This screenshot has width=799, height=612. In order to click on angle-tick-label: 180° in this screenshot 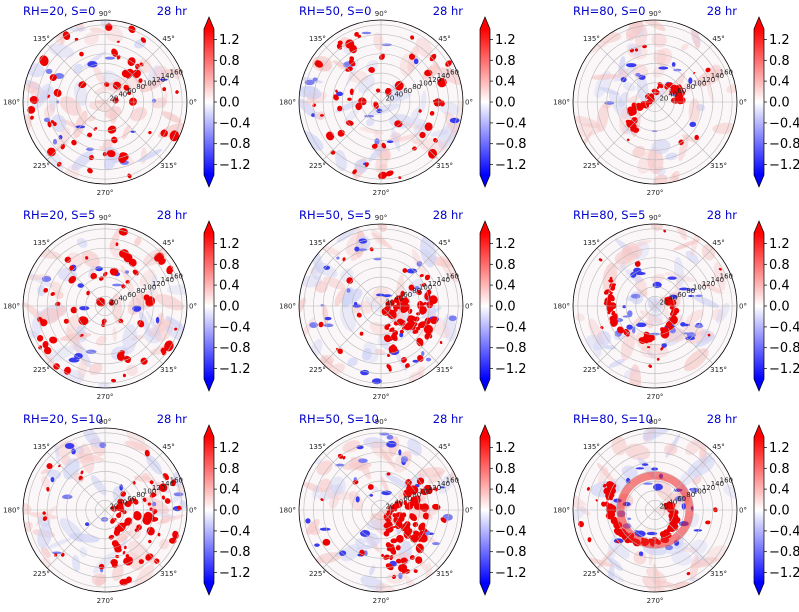, I will do `click(561, 103)`.